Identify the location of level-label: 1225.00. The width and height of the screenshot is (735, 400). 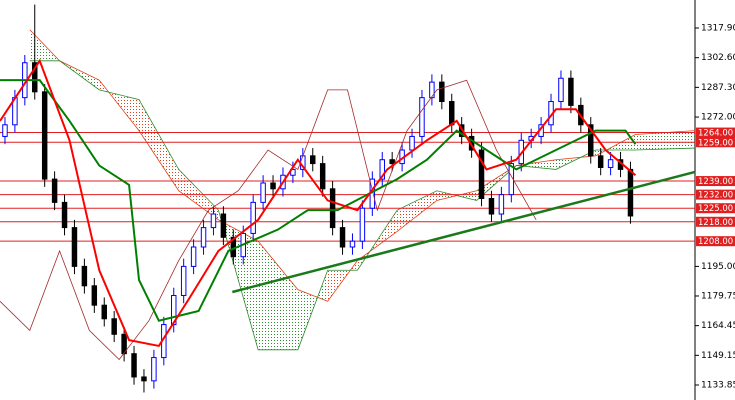
(715, 209).